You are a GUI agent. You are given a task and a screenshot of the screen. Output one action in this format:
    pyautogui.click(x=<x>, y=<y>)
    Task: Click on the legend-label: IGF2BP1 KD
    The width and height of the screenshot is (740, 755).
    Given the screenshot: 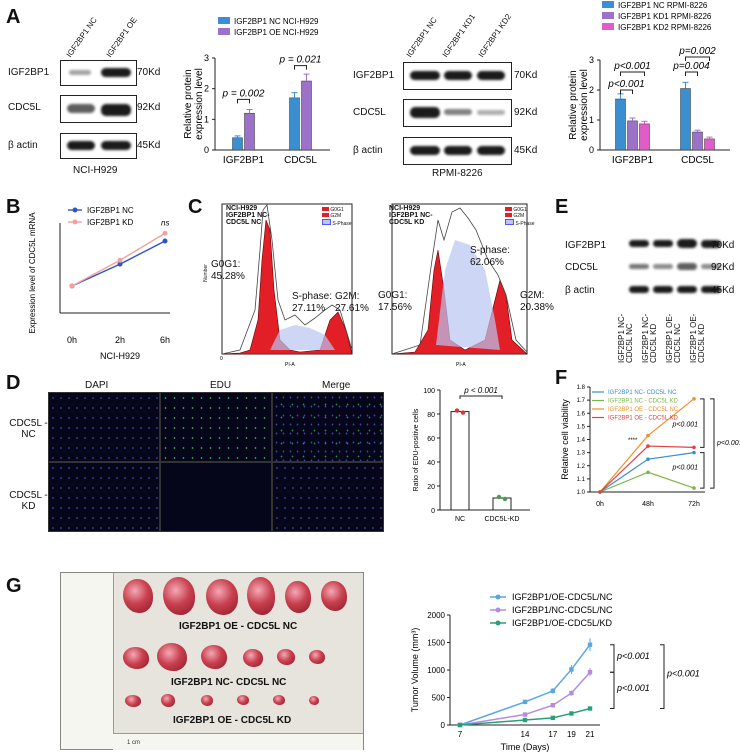 What is the action you would take?
    pyautogui.click(x=110, y=222)
    